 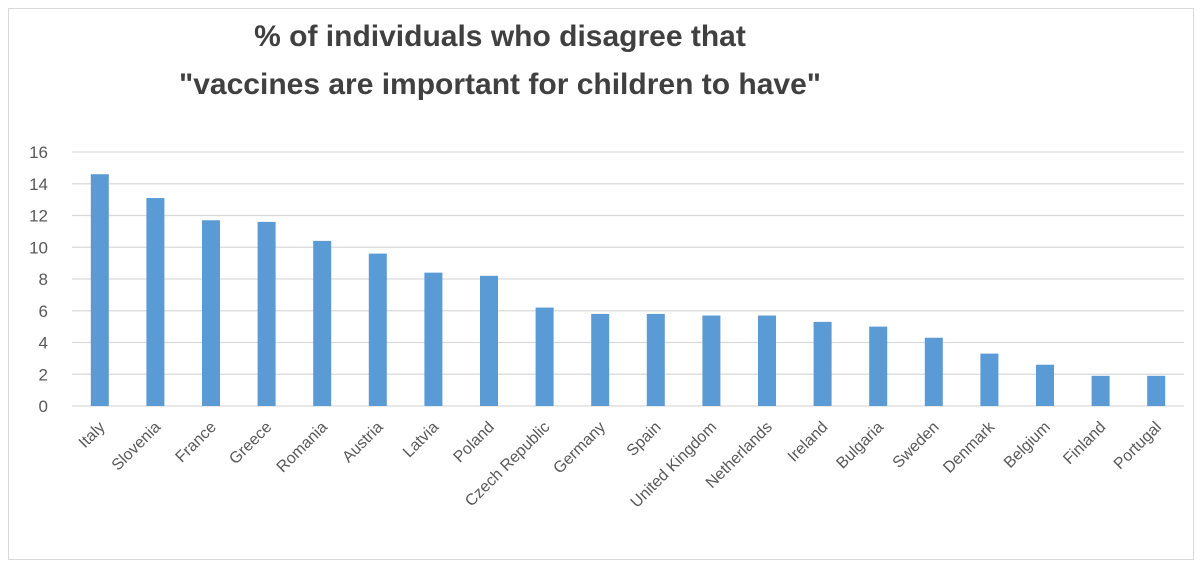 What do you see at coordinates (43, 374) in the screenshot?
I see `y-tick-label: 2` at bounding box center [43, 374].